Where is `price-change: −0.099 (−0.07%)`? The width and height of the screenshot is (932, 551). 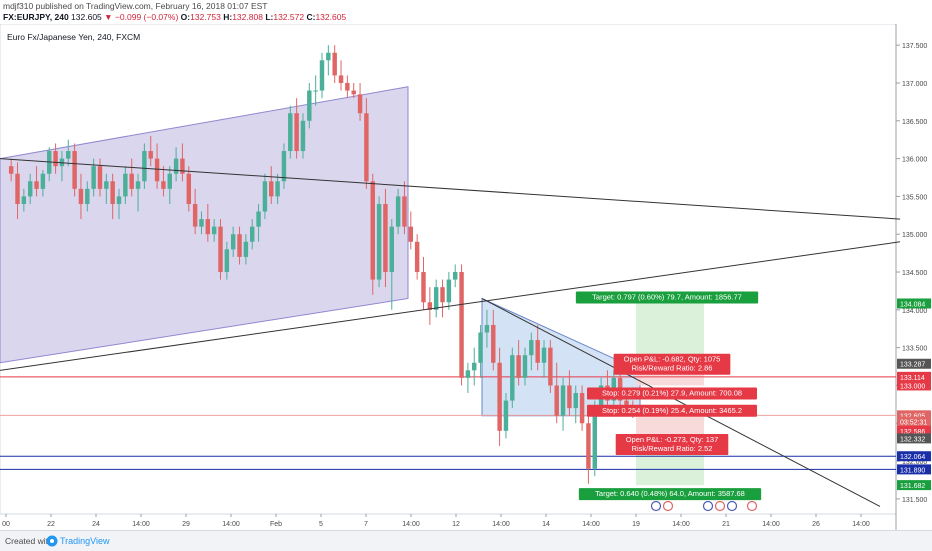 price-change: −0.099 (−0.07%) is located at coordinates (146, 17).